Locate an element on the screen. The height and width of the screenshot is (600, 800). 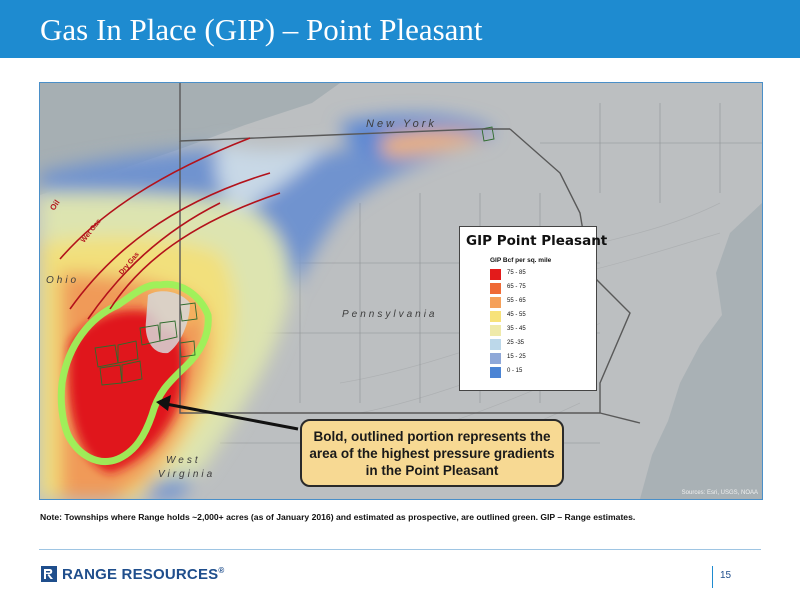
atlantic-ocean is located at coordinates (701, 351).